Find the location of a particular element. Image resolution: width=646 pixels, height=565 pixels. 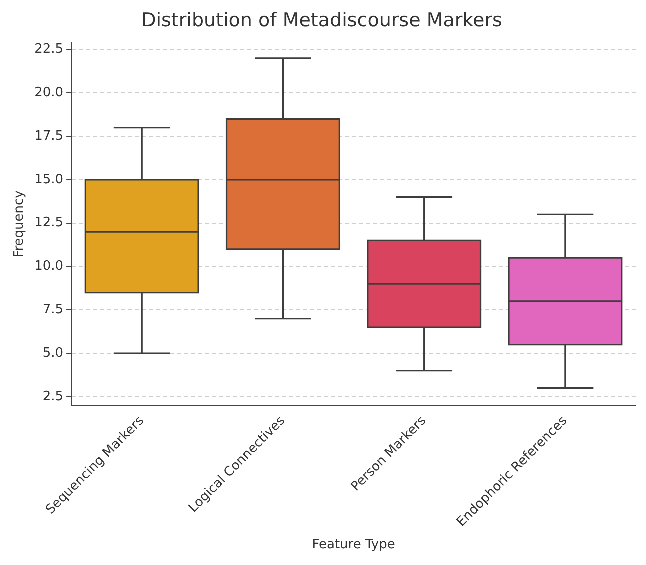

y-tick-label: 7.5 is located at coordinates (53, 310).